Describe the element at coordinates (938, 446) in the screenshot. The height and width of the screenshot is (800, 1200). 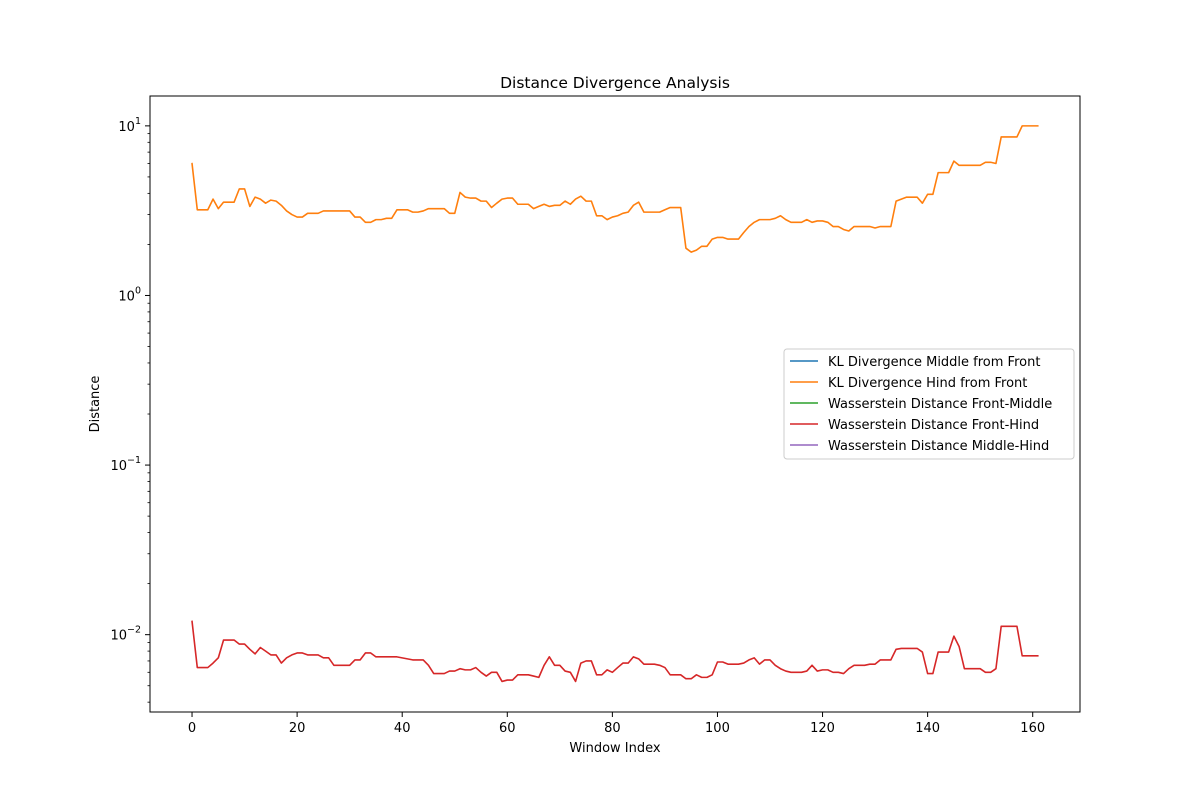
I see `legend-label: Wasserstein Distance Middle-Hind` at that location.